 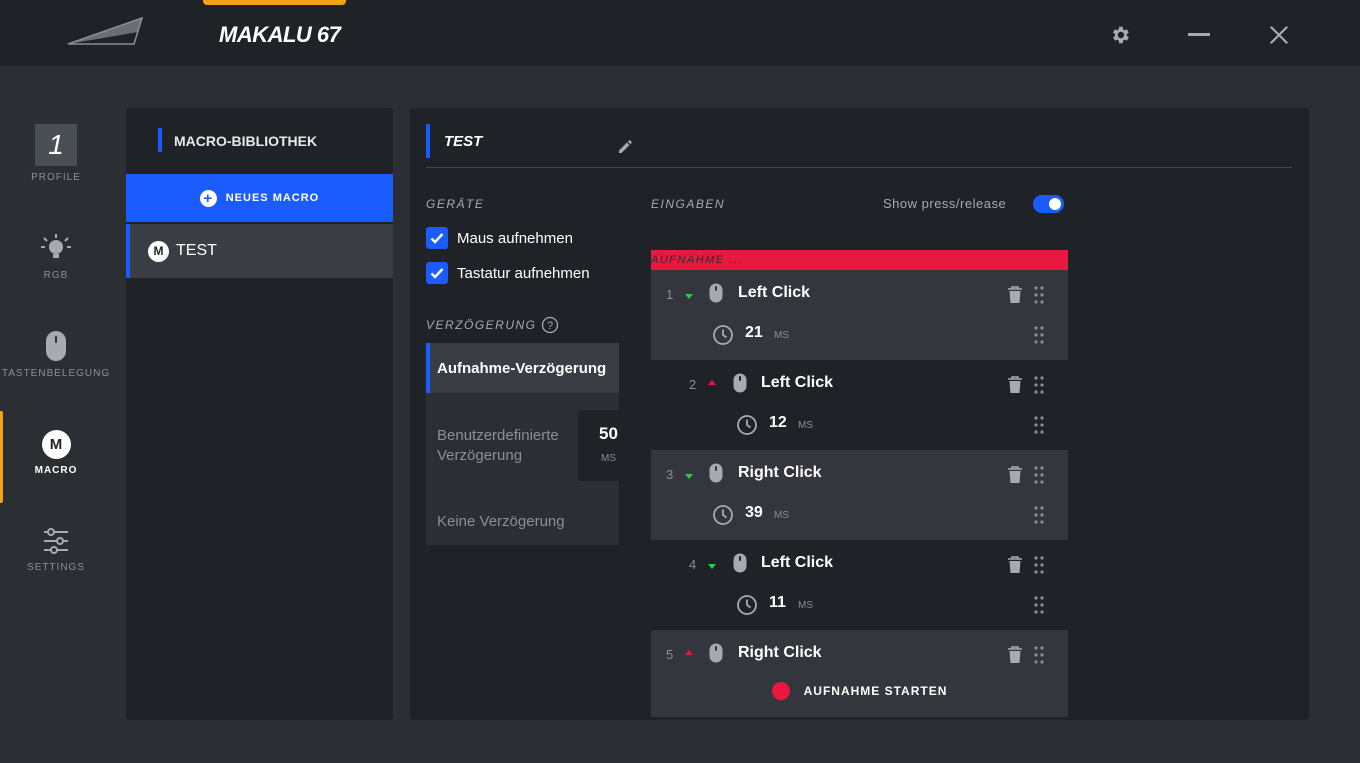 What do you see at coordinates (523, 273) in the screenshot?
I see `keyboard-record-label: Tastatur aufnehmen` at bounding box center [523, 273].